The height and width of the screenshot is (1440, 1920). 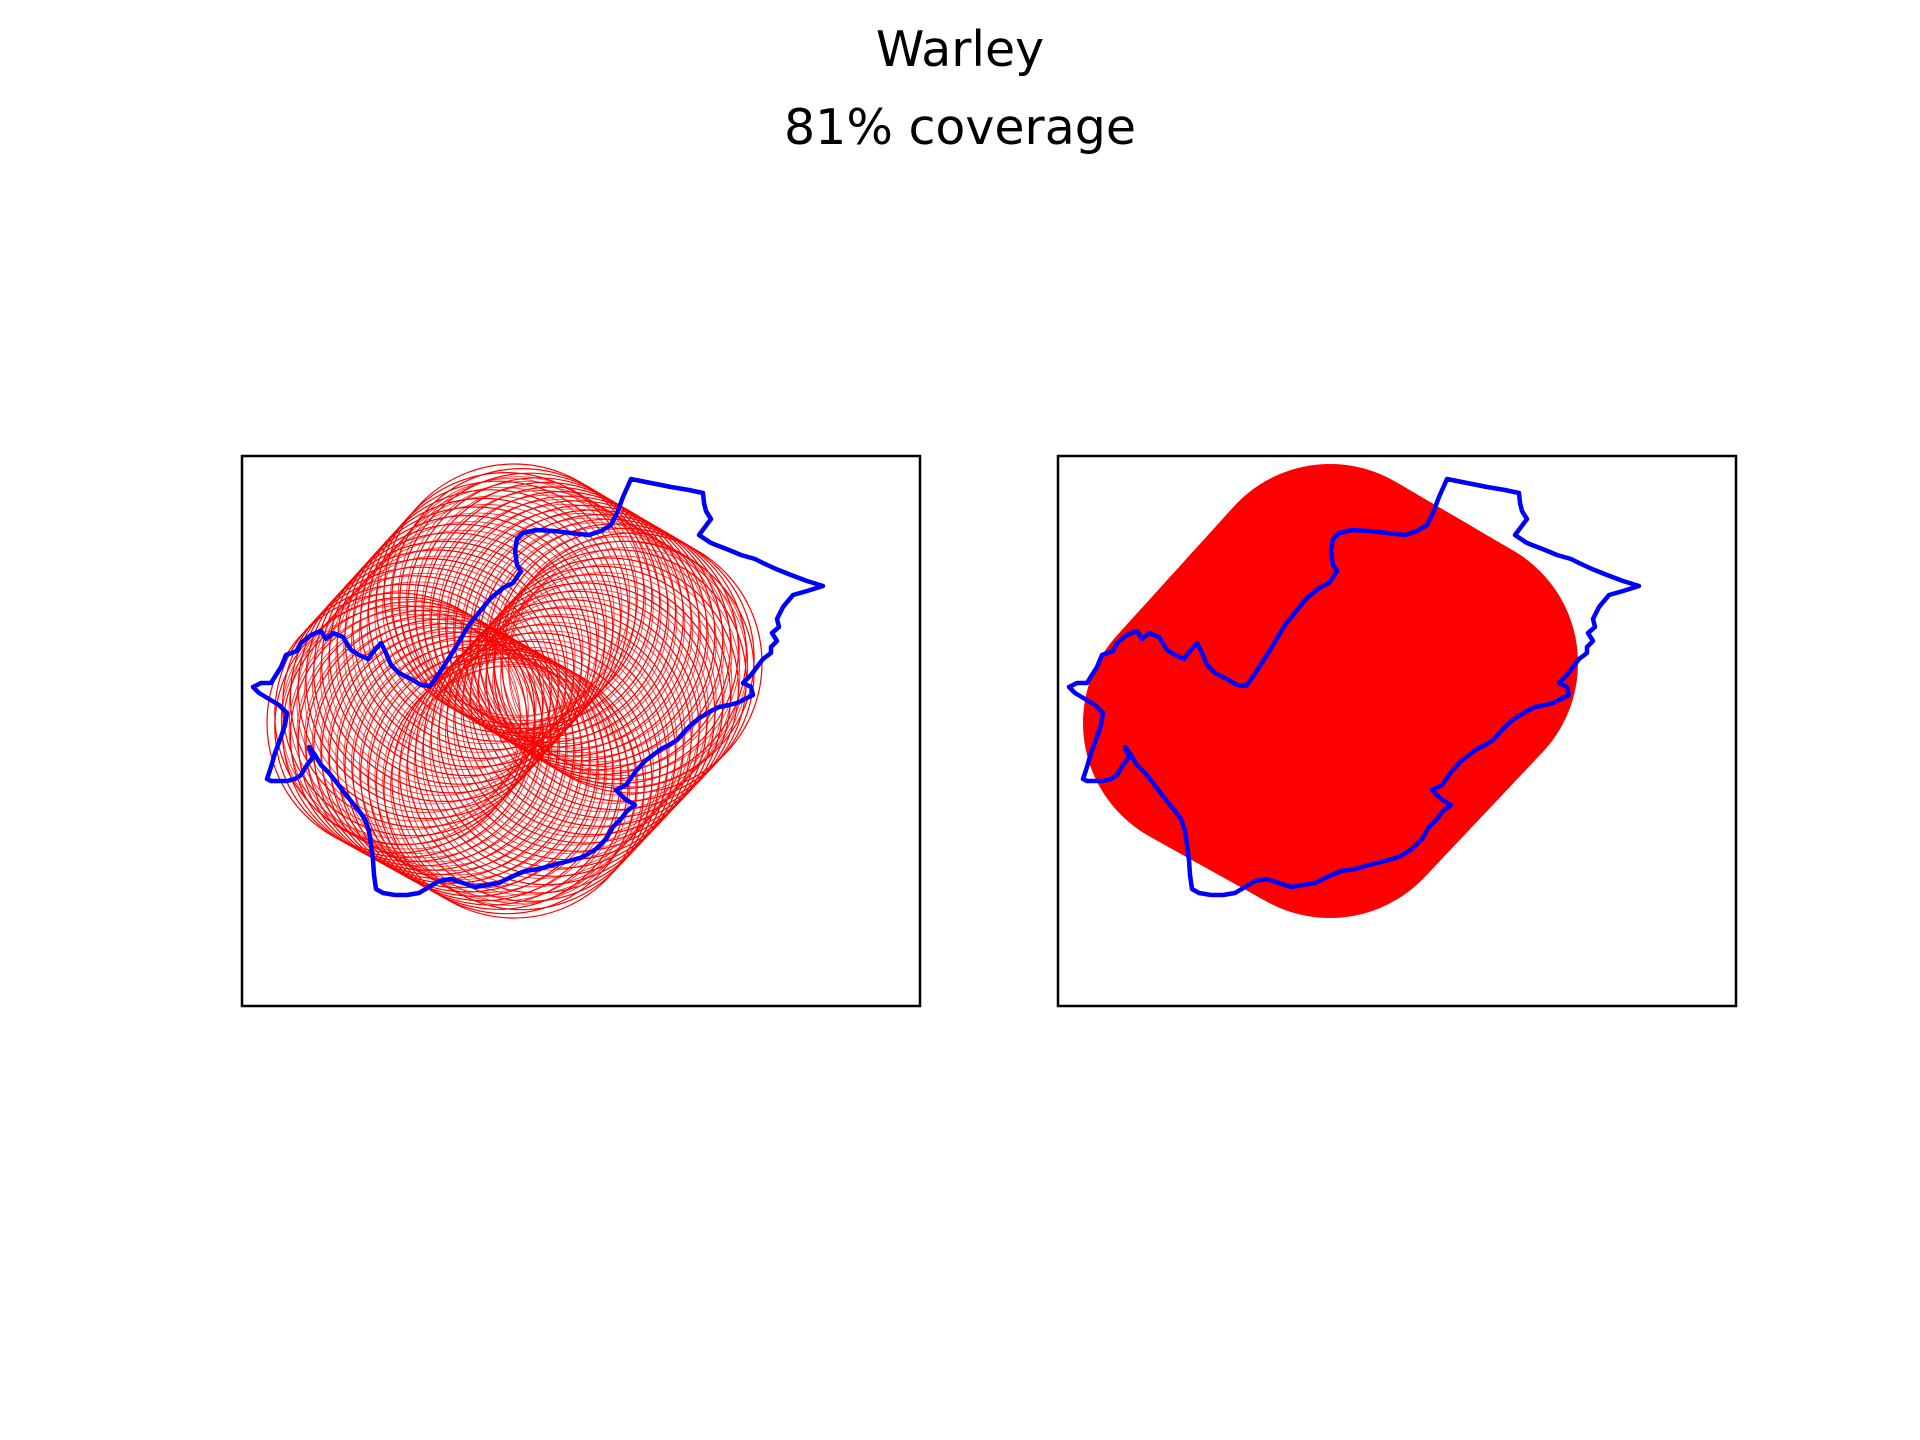 I want to click on coverage-rings, so click(x=514, y=691).